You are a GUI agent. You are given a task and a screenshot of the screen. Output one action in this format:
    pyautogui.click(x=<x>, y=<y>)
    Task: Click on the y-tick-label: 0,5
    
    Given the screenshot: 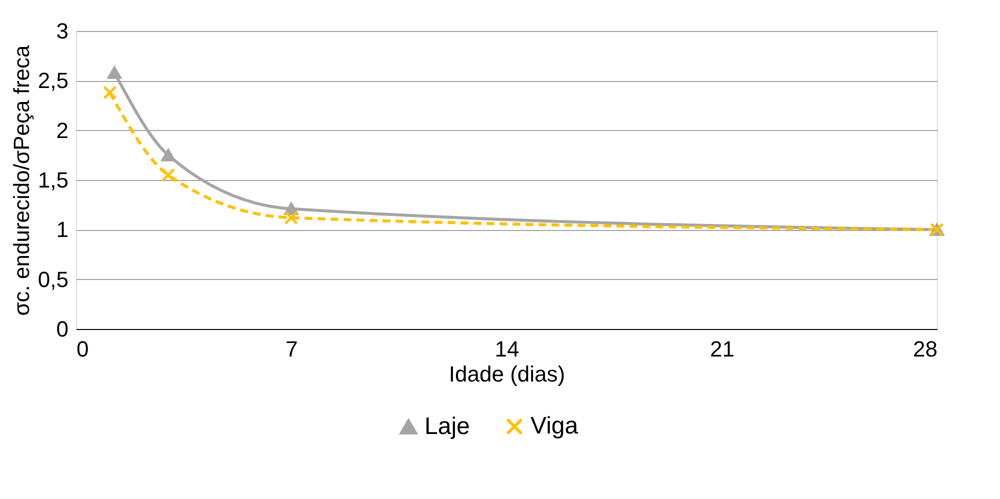 What is the action you would take?
    pyautogui.click(x=53, y=279)
    